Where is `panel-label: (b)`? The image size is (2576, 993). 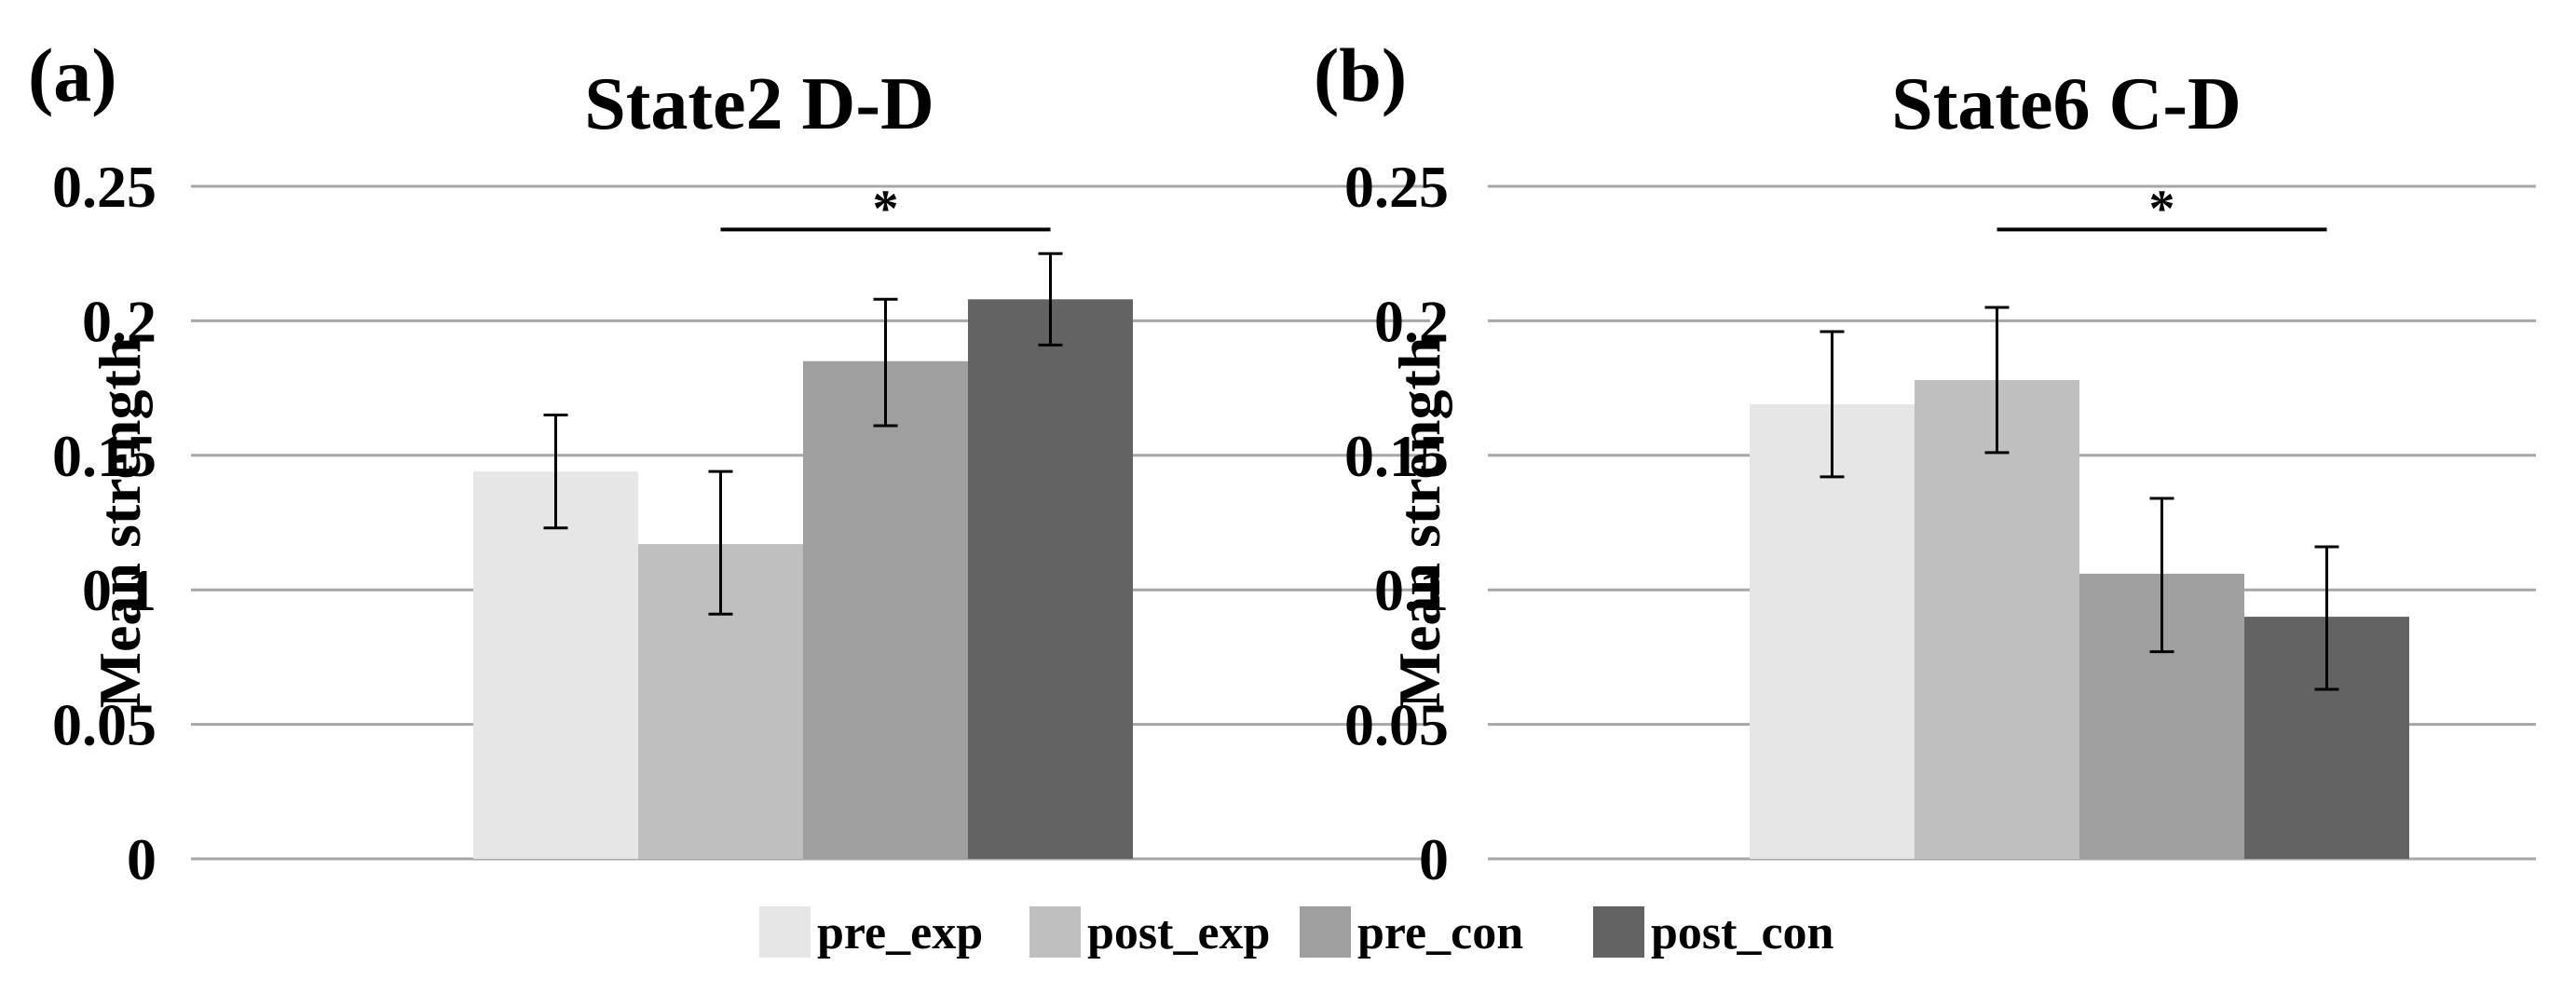
panel-label: (b) is located at coordinates (1360, 75).